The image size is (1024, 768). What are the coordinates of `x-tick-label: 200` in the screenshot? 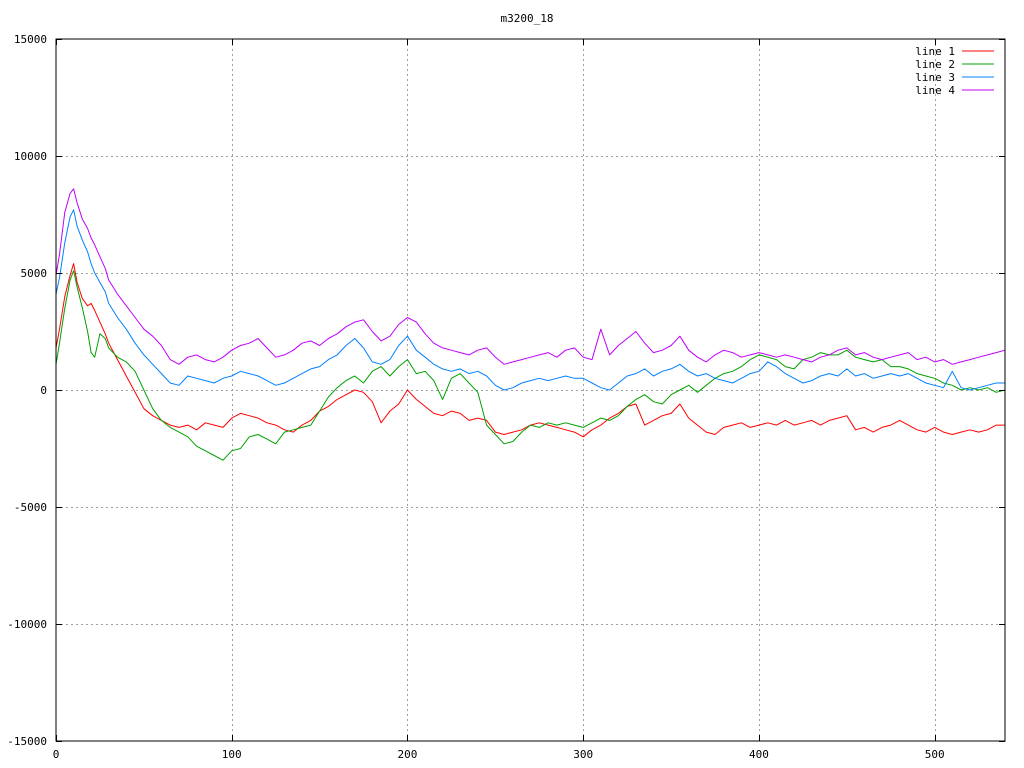 It's located at (408, 754).